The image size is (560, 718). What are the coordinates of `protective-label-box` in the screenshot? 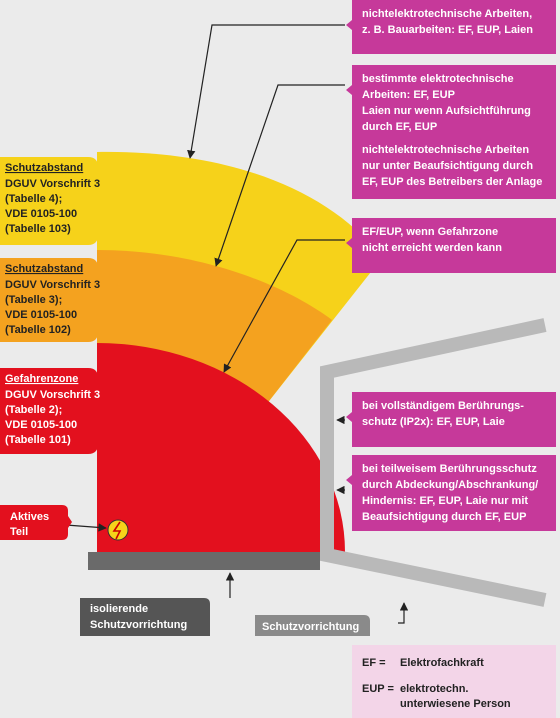 It's located at (312, 625).